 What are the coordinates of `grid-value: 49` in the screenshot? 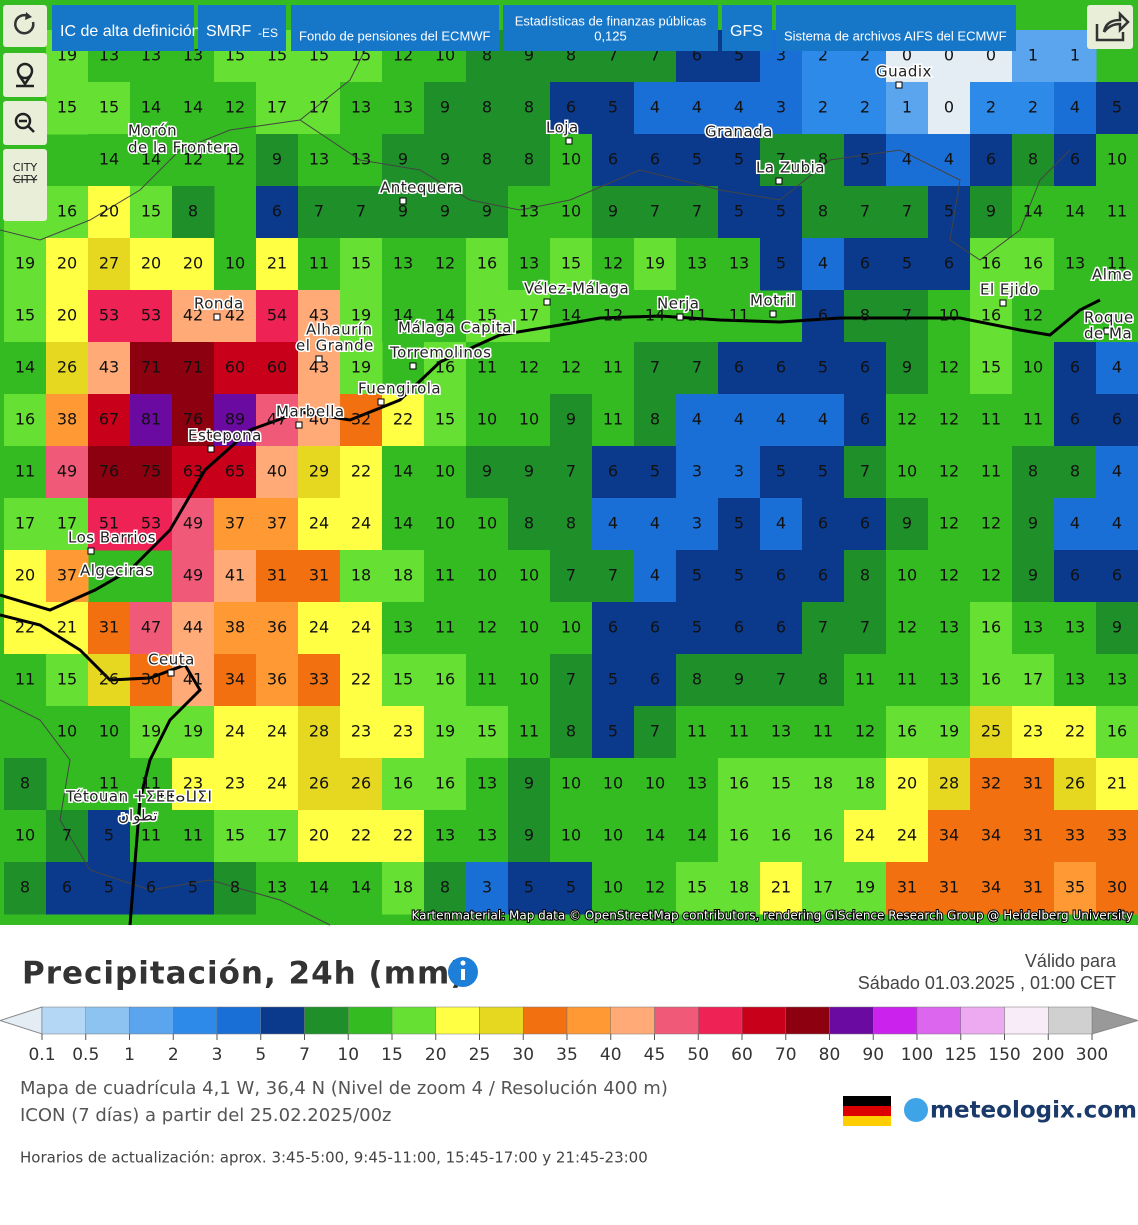 It's located at (67, 471).